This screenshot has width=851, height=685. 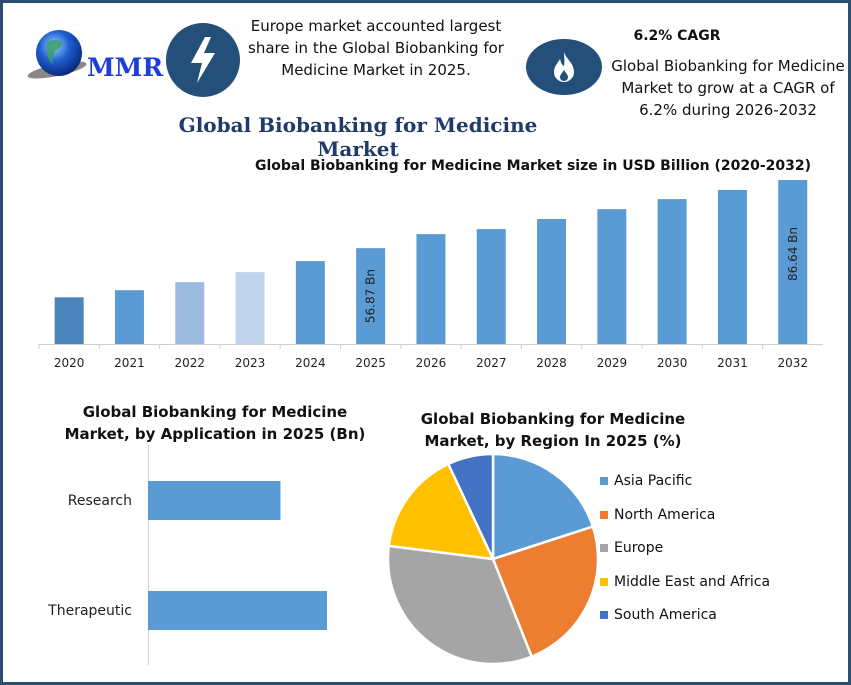 I want to click on bar-2031, so click(x=732, y=266).